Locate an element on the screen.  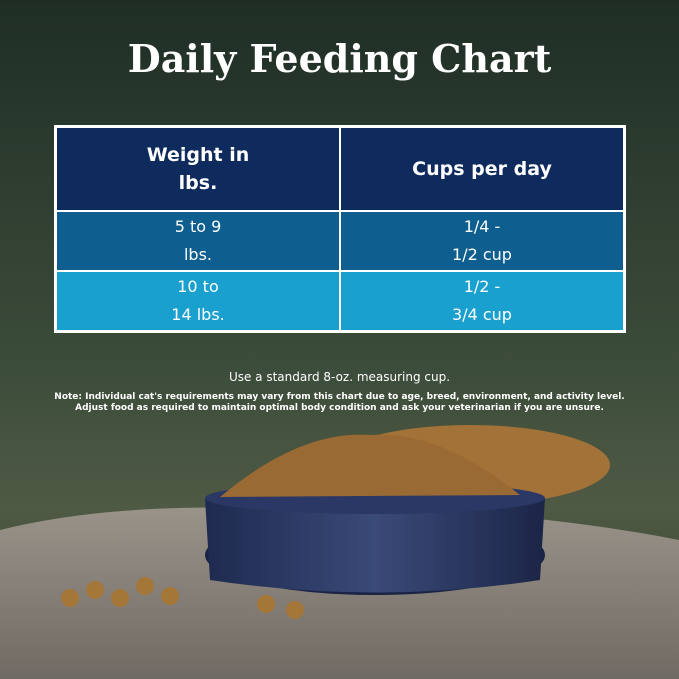
instruction: Use a standard 8-oz. measuring cup. is located at coordinates (339, 377).